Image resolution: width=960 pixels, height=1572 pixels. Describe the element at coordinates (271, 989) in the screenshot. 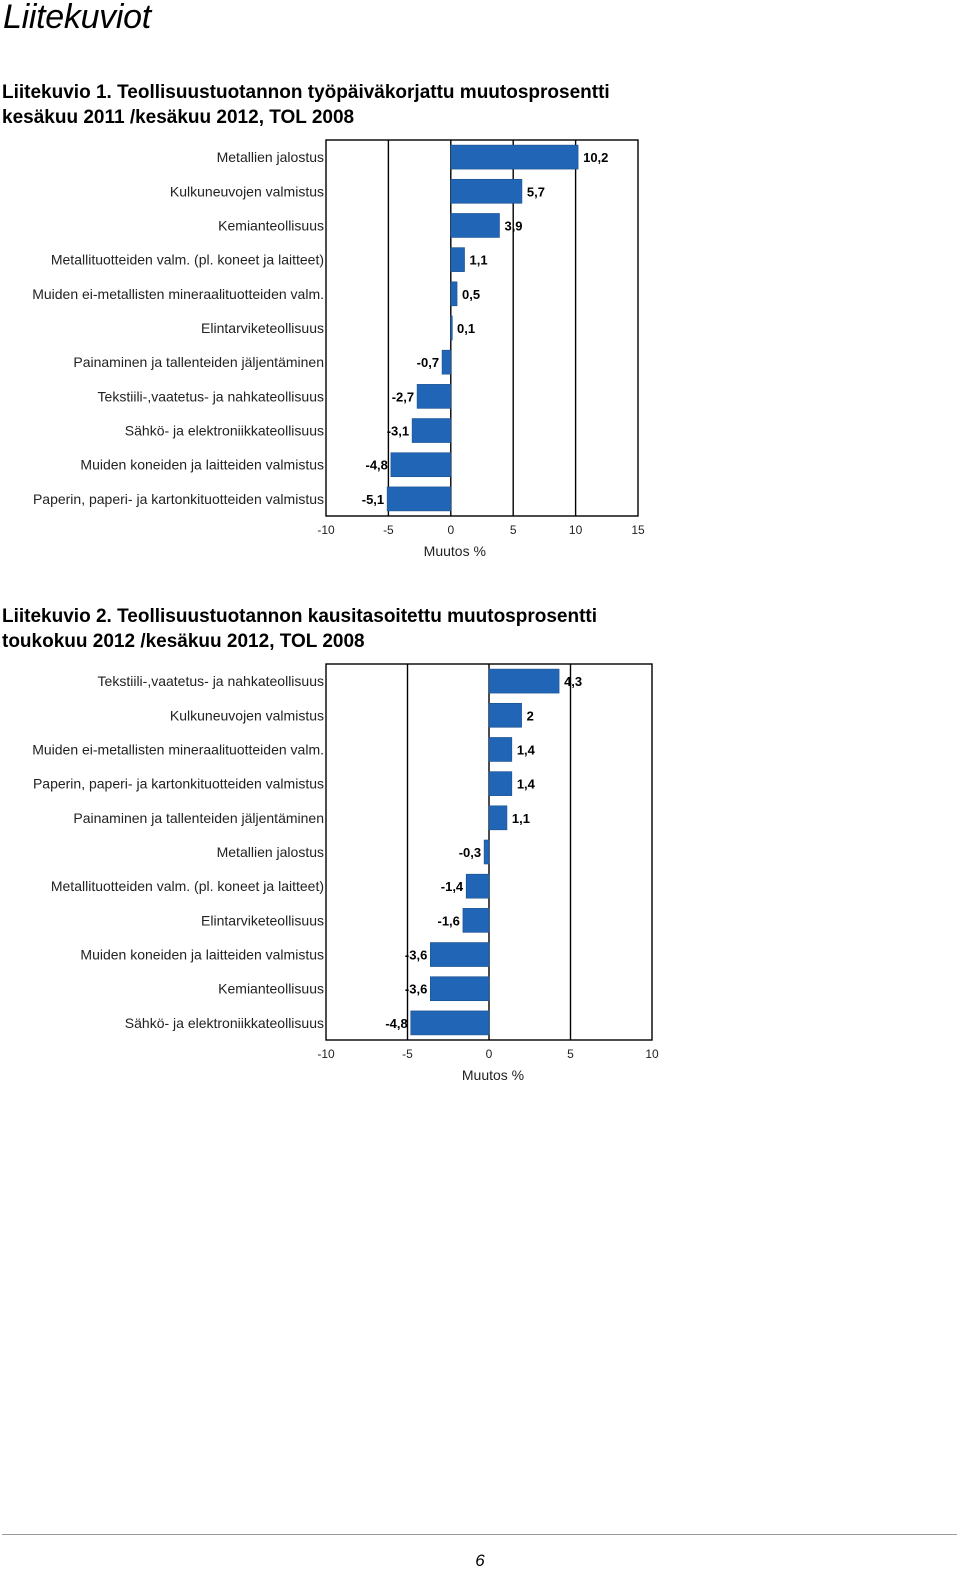

I see `chart2-category-label: Kemianteollisuus` at that location.